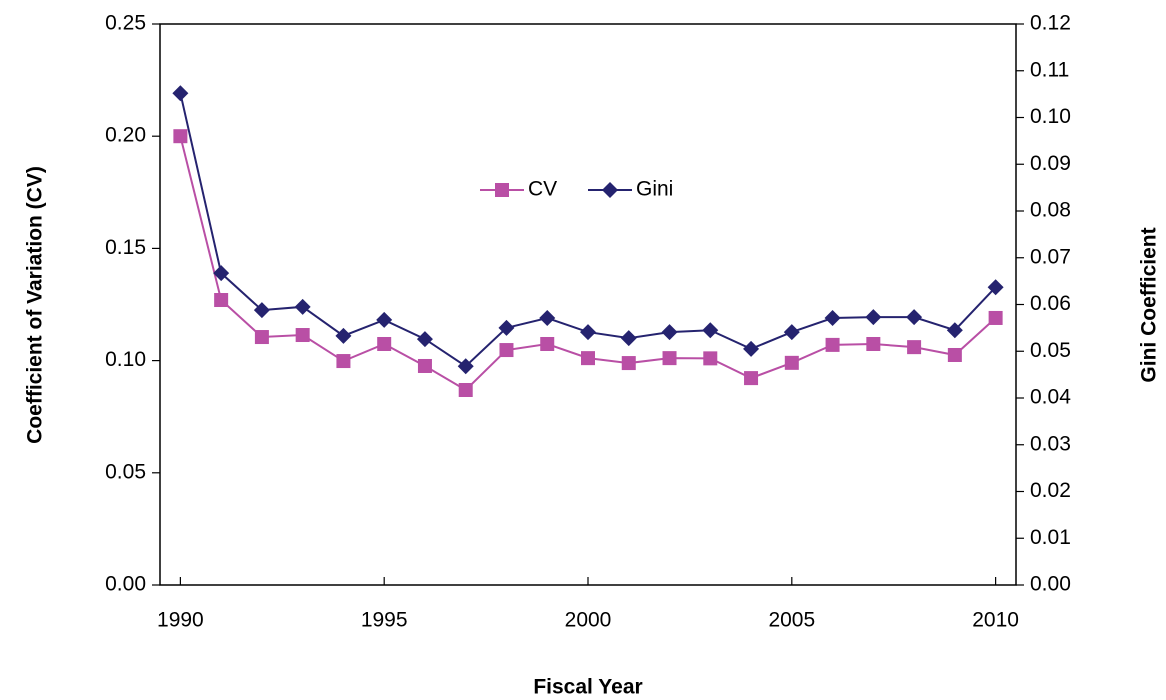 Image resolution: width=1166 pixels, height=700 pixels. I want to click on y2-tick-label: 0.11, so click(1049, 69).